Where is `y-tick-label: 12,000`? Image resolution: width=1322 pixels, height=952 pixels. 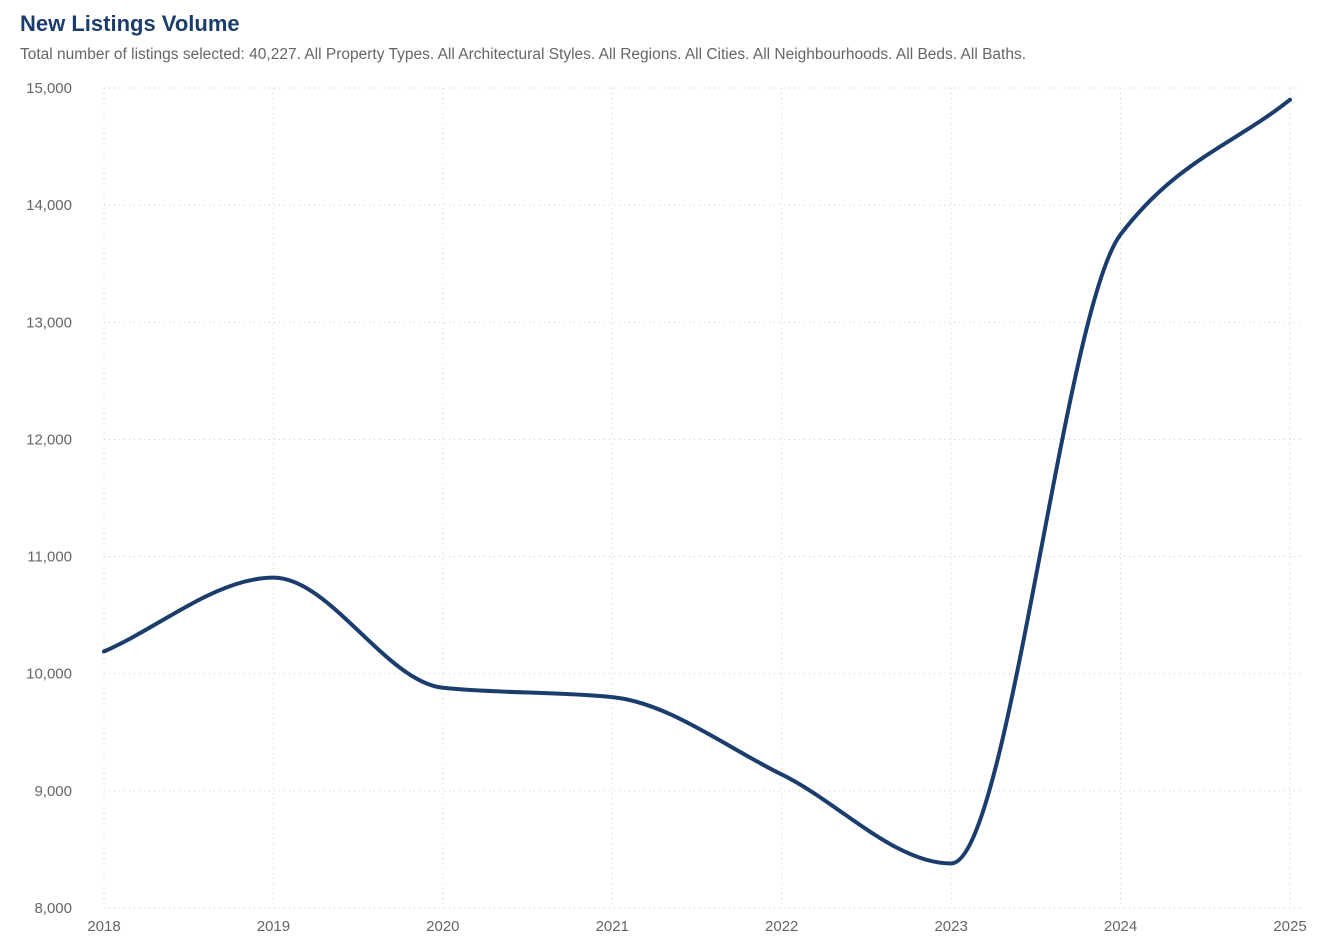 y-tick-label: 12,000 is located at coordinates (49, 439).